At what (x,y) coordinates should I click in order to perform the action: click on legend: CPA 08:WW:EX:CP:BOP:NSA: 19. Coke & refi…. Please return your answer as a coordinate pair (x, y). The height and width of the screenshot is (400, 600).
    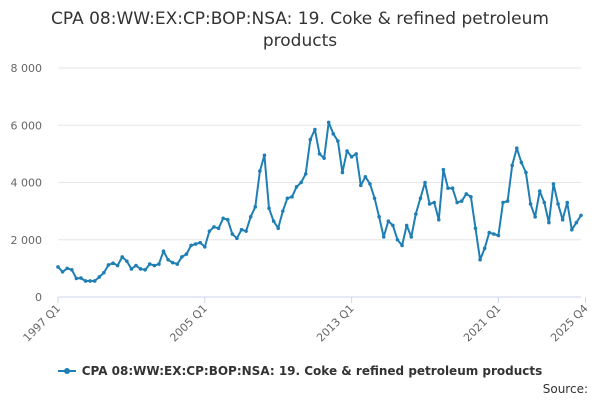
    Looking at the image, I should click on (300, 371).